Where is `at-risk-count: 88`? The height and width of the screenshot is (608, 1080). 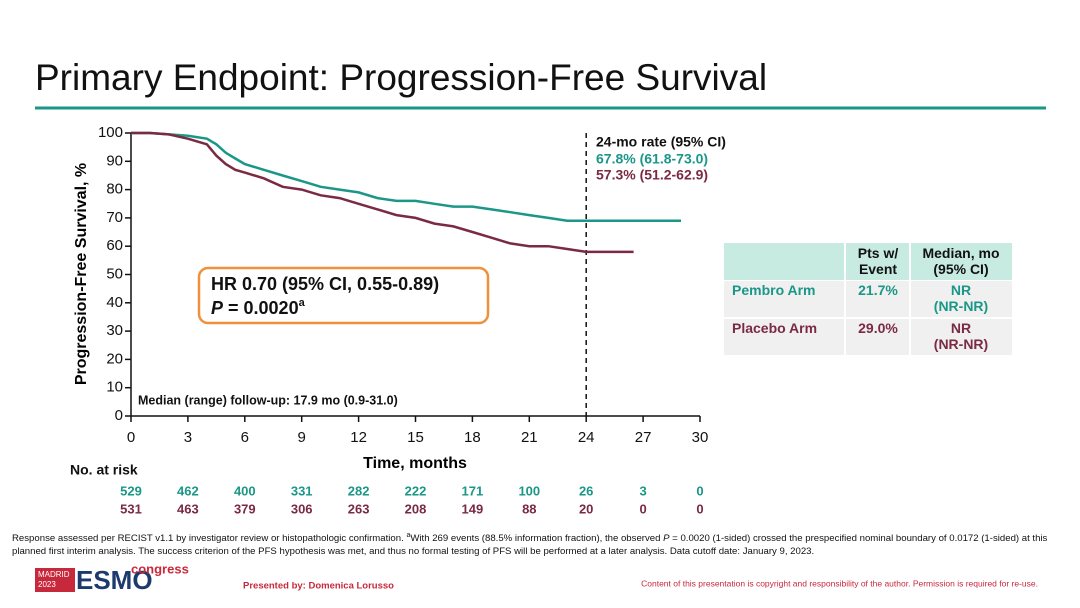 at-risk-count: 88 is located at coordinates (529, 508).